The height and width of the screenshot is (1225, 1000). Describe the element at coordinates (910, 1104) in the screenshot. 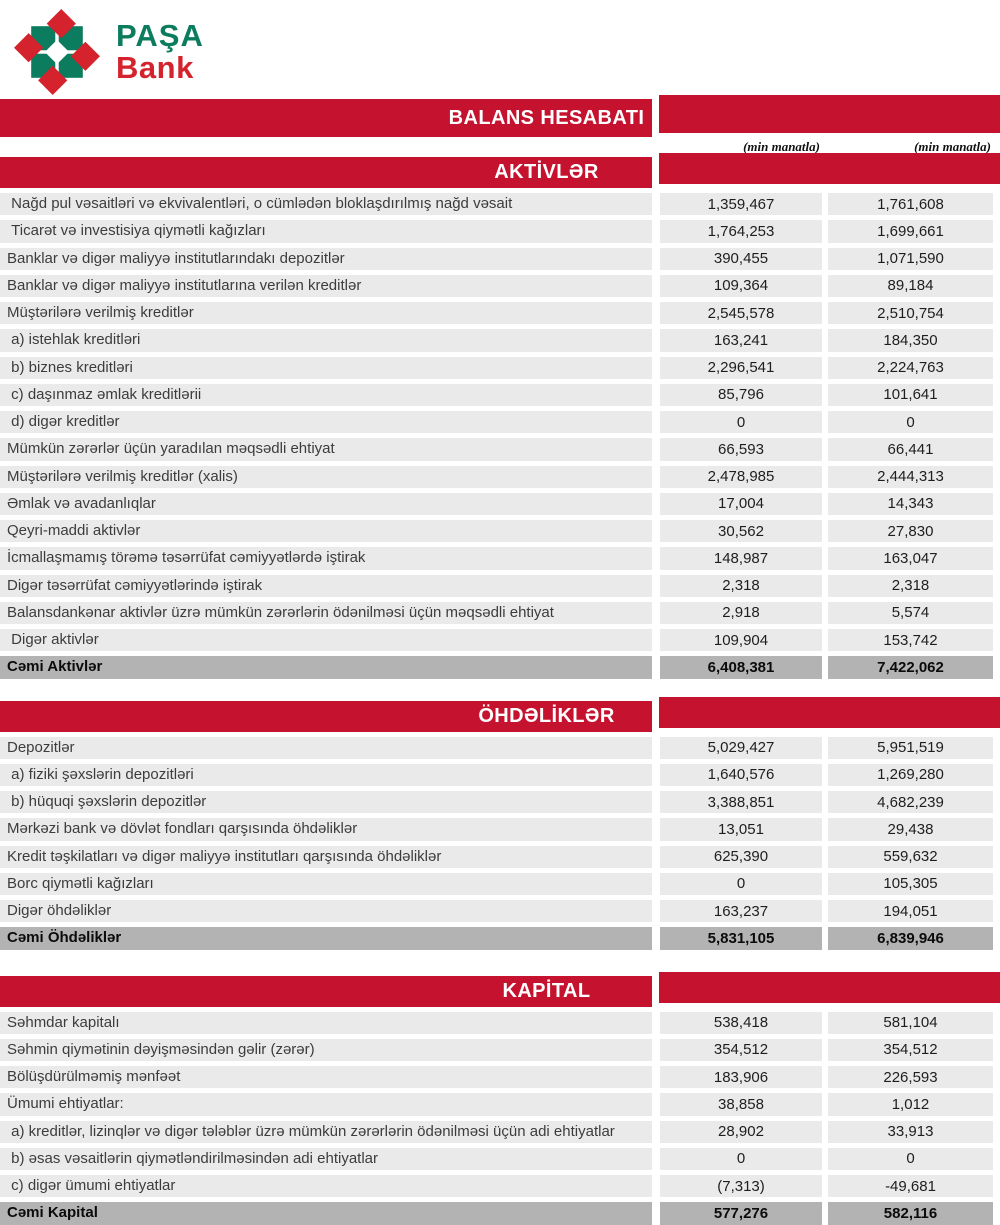

I see `row-value-col2: 1,012` at that location.